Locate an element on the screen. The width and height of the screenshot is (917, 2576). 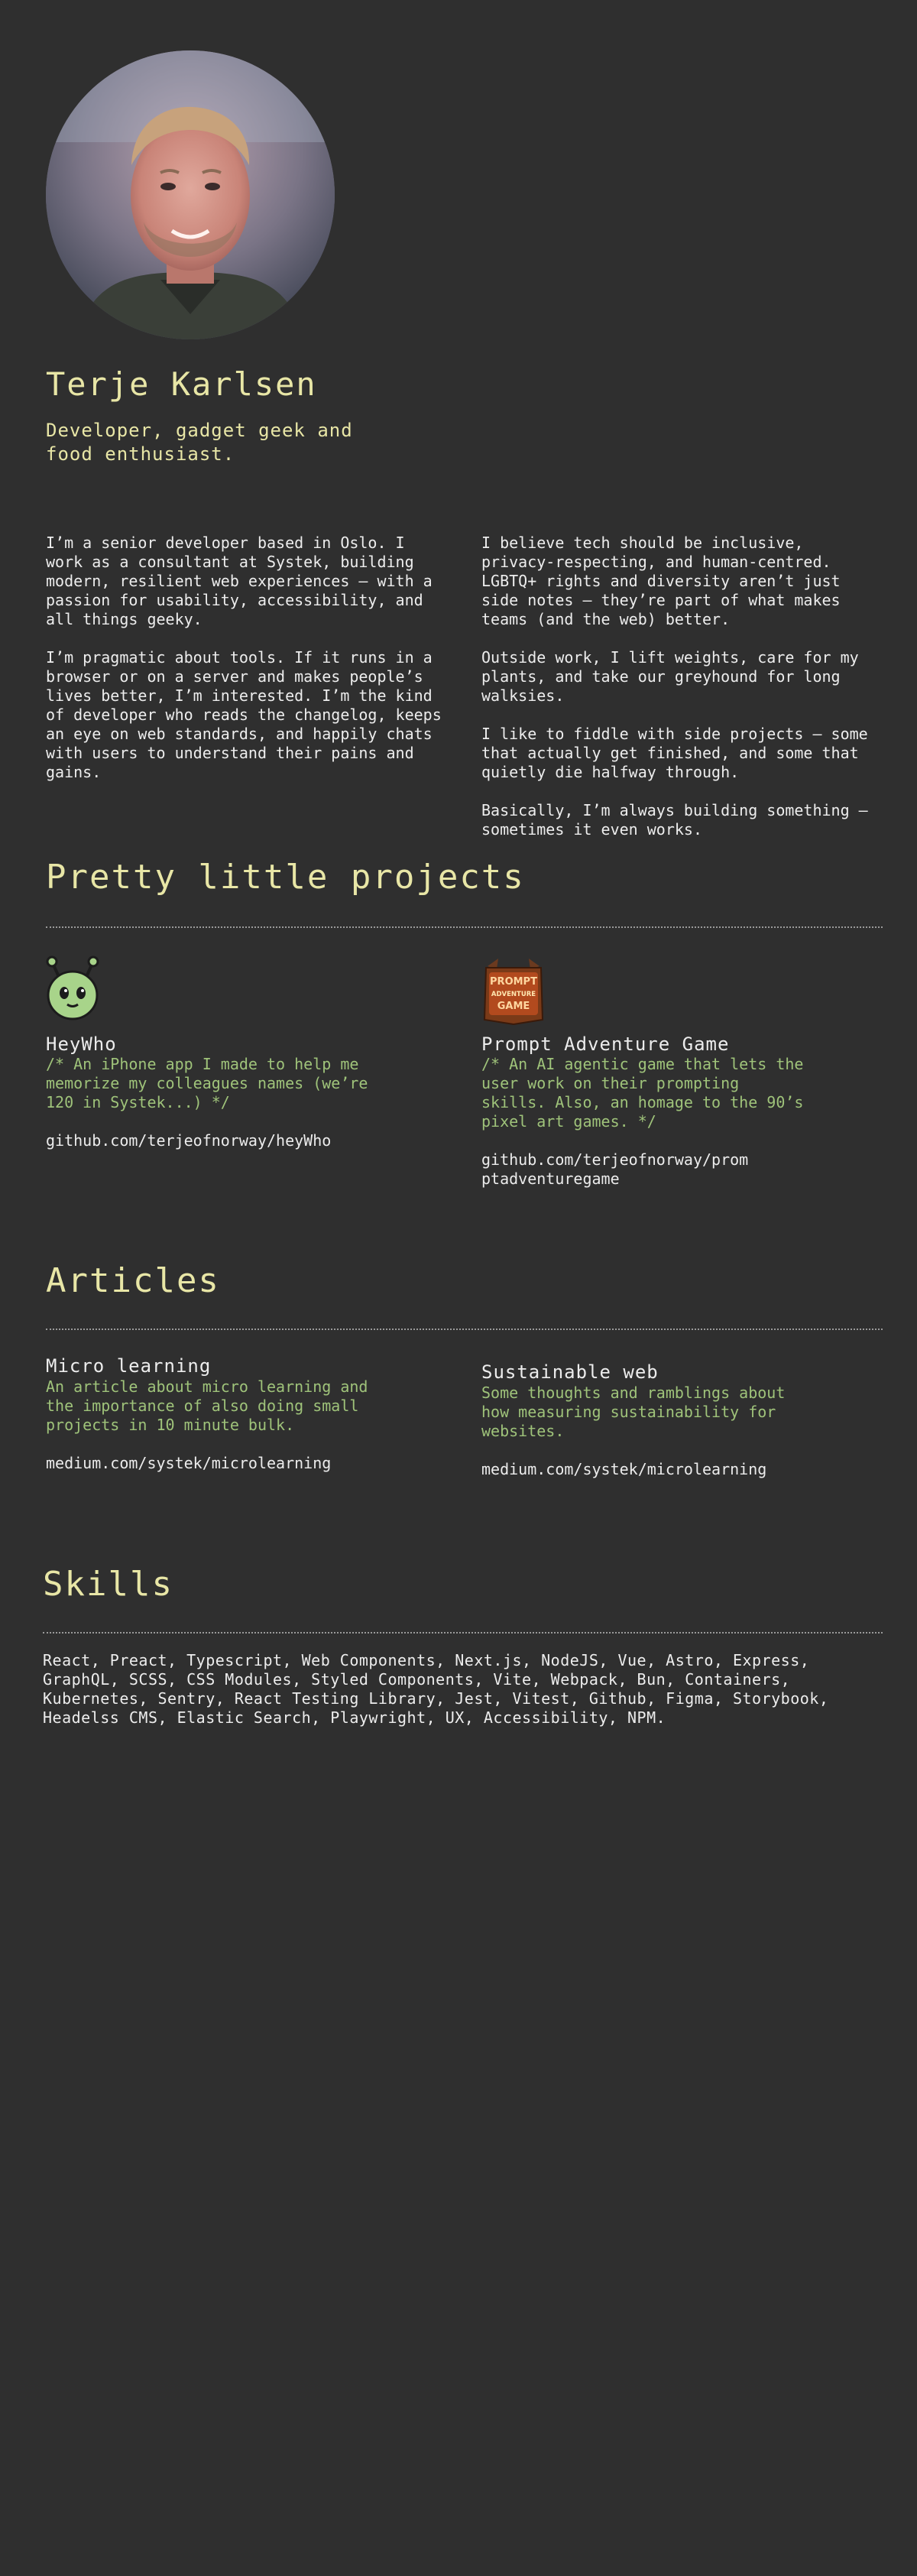
profile-photo is located at coordinates (190, 194).